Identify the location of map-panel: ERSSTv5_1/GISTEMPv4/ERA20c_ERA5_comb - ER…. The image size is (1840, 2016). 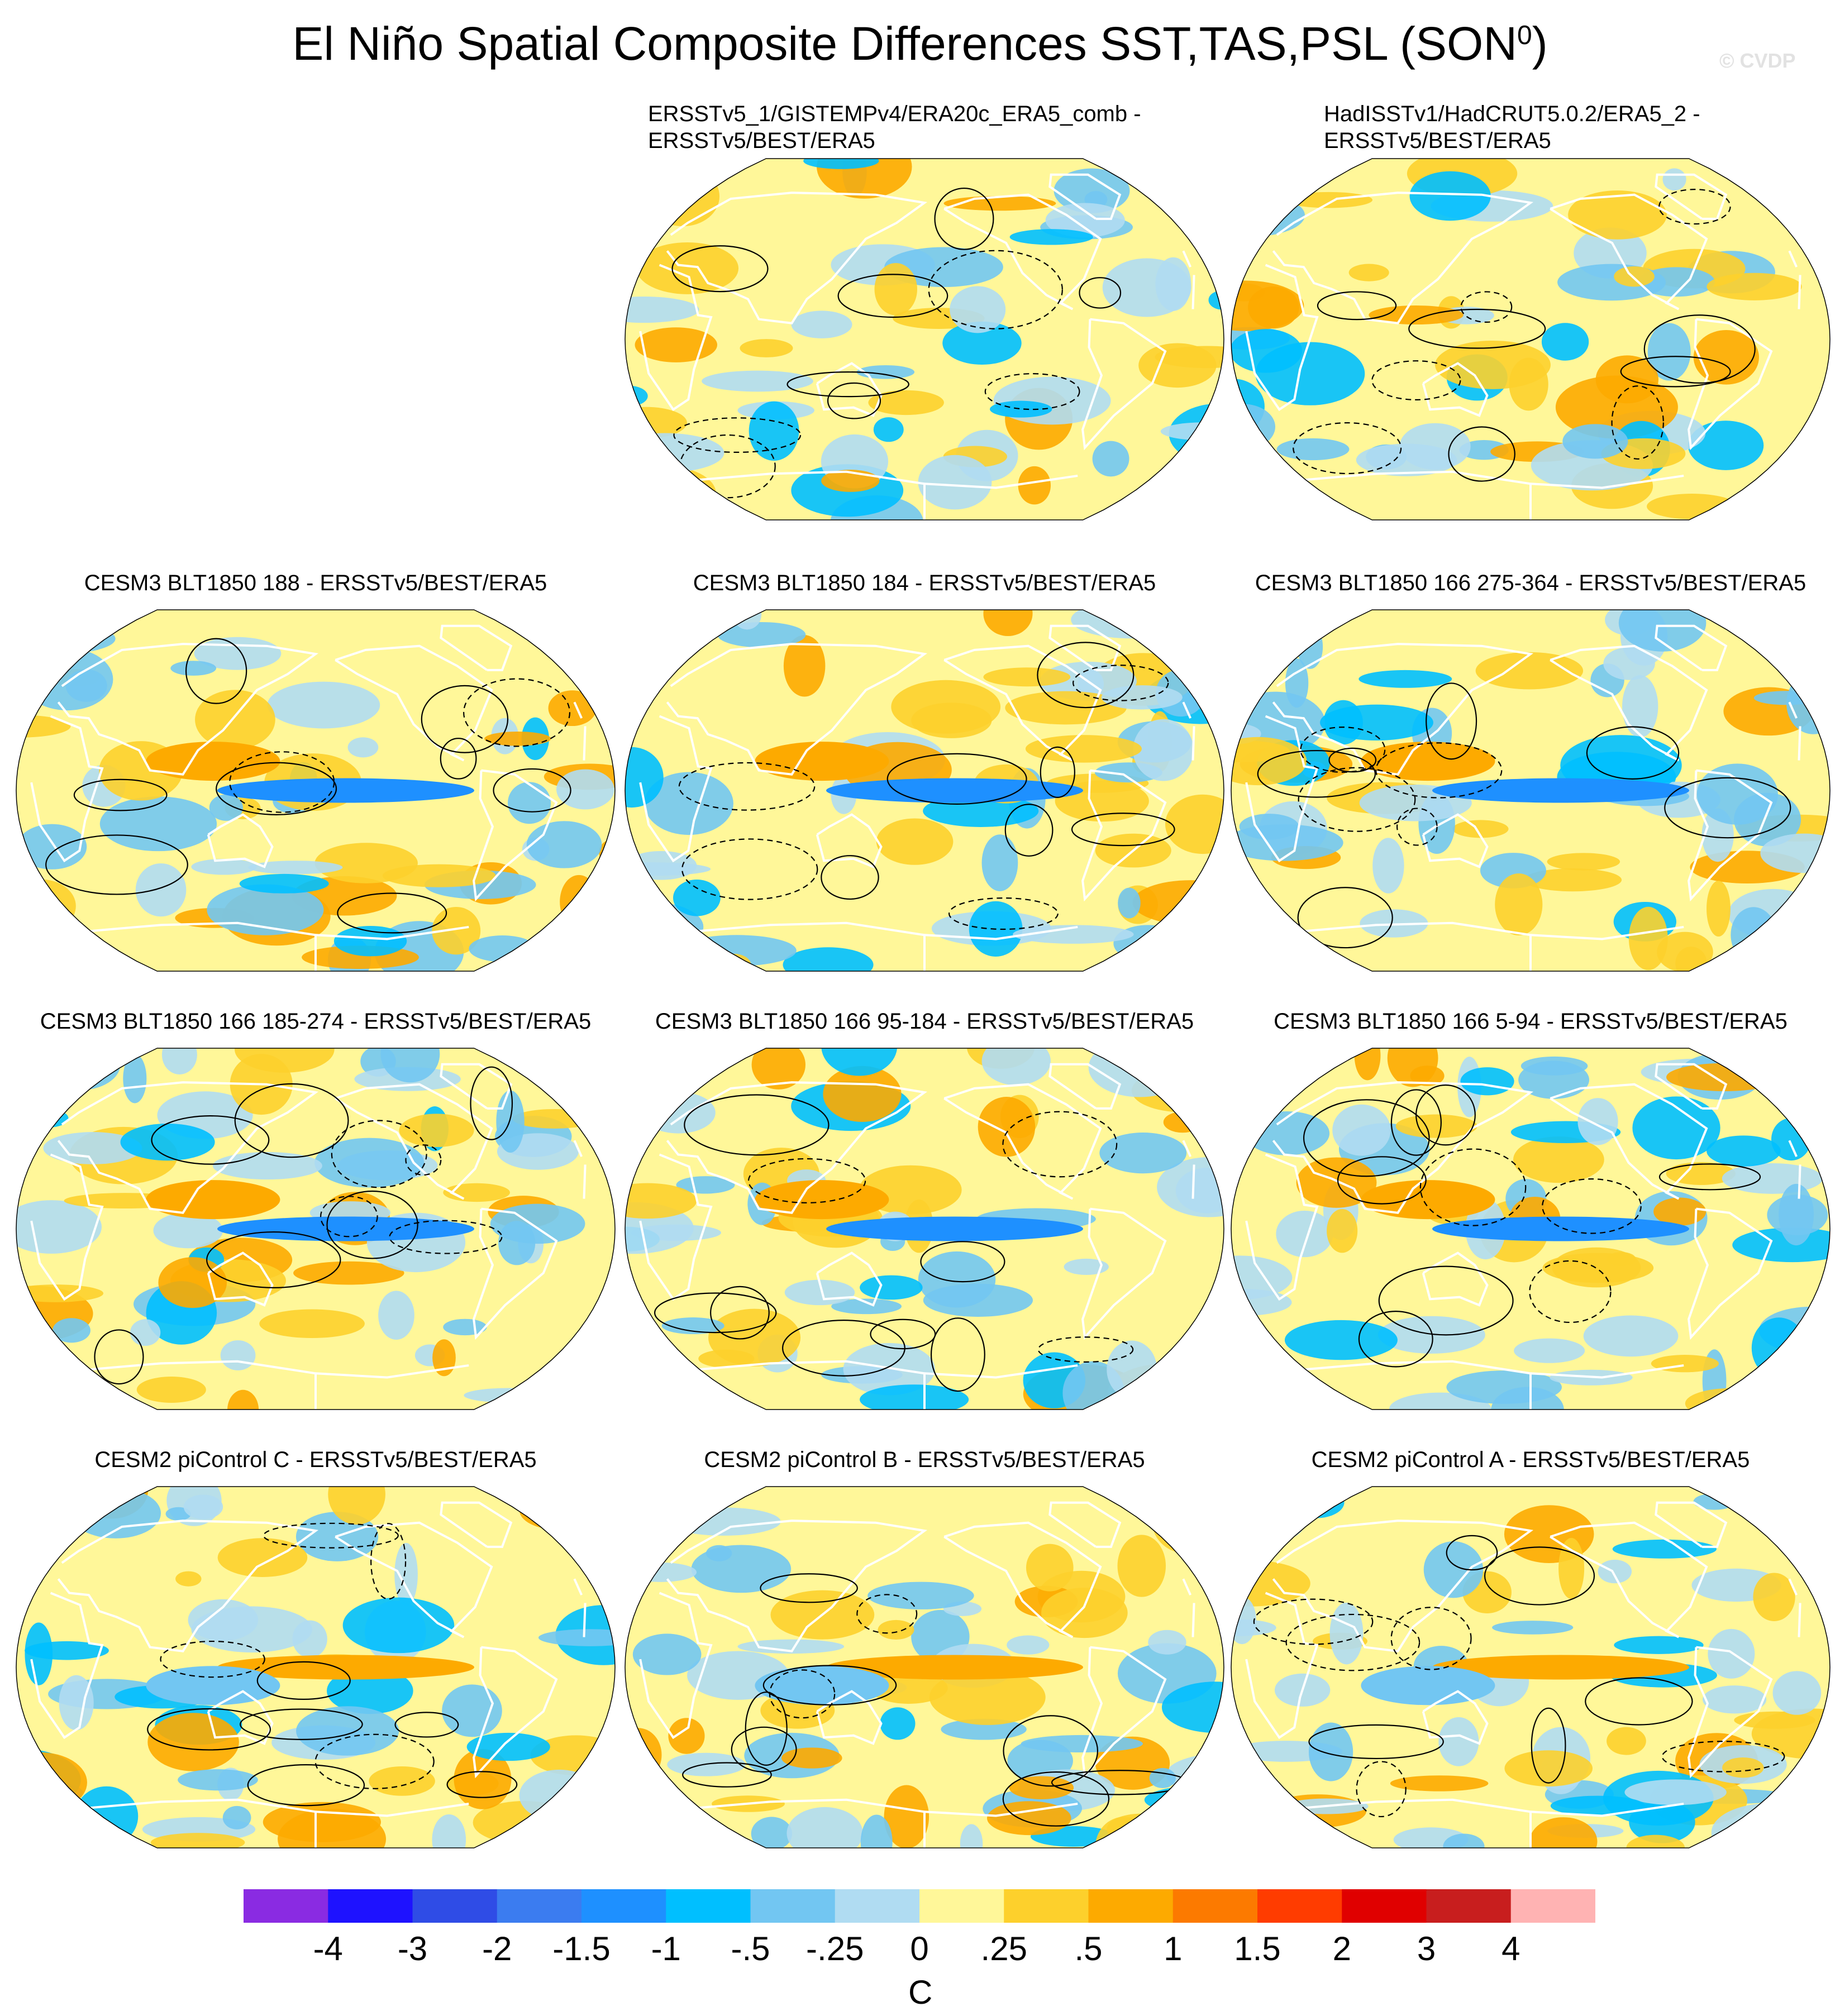
(925, 313).